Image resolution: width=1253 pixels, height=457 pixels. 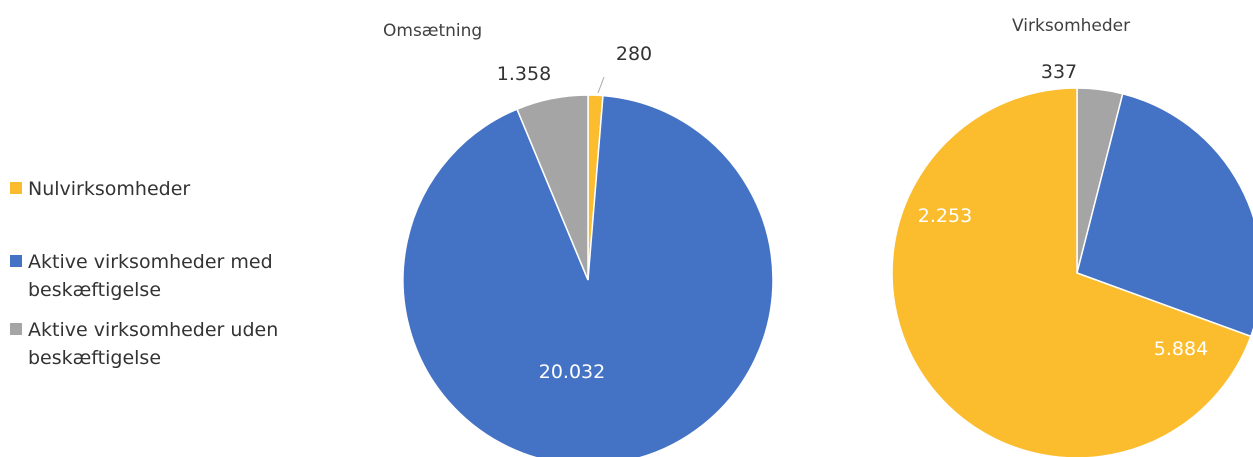 I want to click on legend-item-nulvirksomheder: Nulvirksomheder, so click(x=164, y=189).